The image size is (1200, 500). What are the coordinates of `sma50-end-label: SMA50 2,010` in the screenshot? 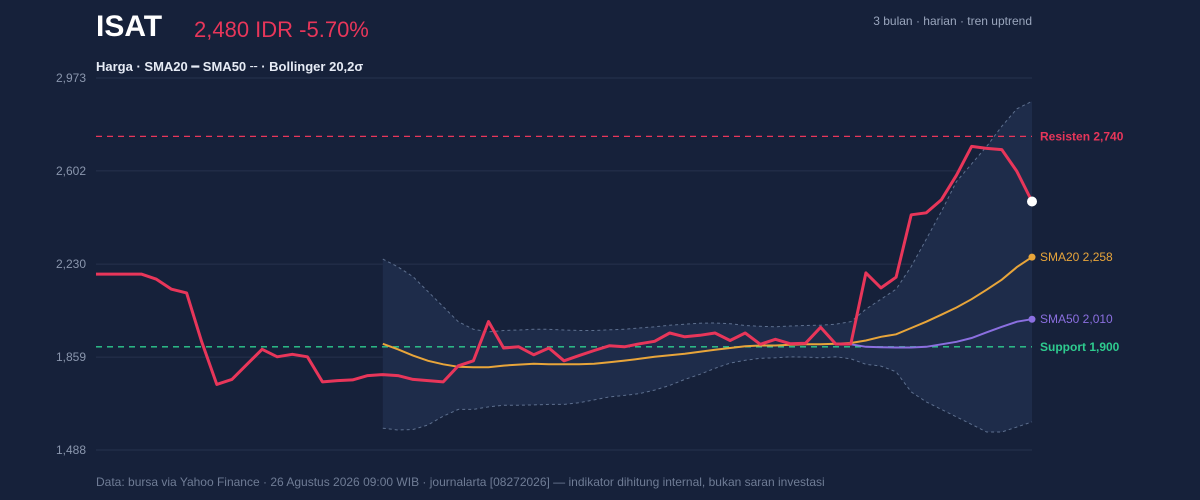 It's located at (1076, 319).